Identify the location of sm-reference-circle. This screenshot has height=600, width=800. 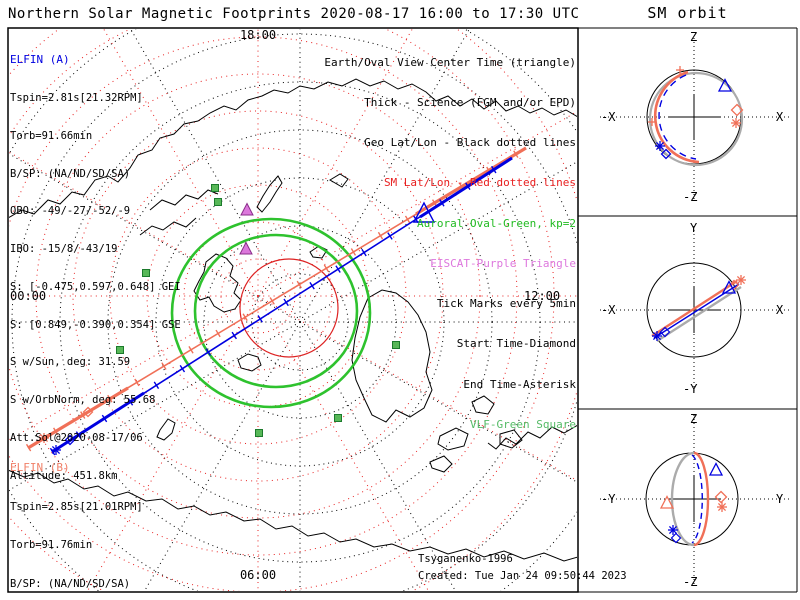
(289, 308).